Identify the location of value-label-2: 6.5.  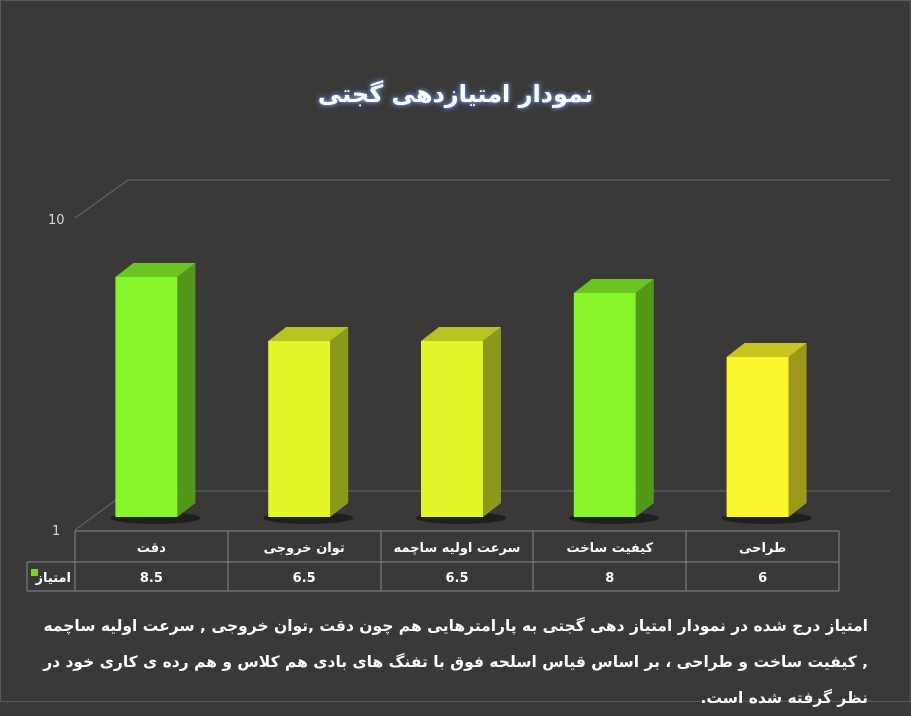
(456, 578).